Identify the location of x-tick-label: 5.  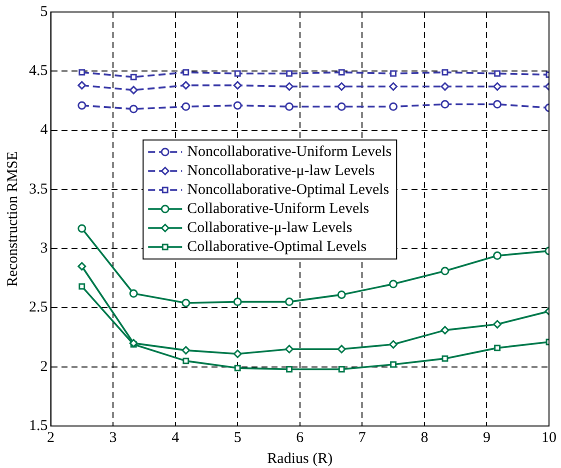
(238, 438).